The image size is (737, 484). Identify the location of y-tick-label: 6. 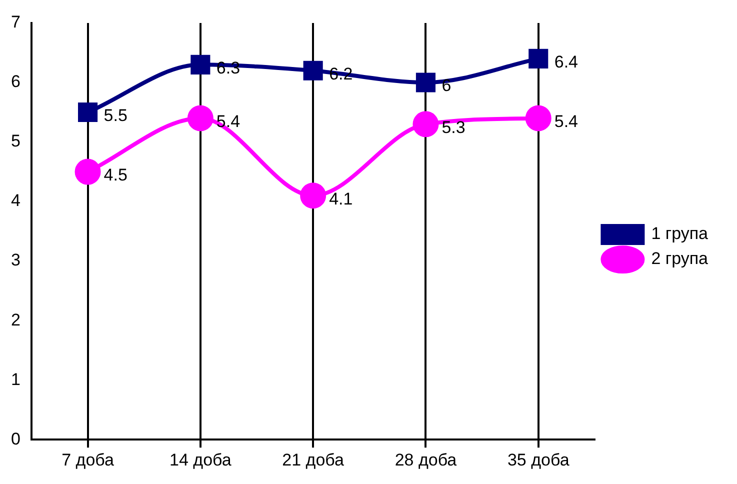
(15, 82).